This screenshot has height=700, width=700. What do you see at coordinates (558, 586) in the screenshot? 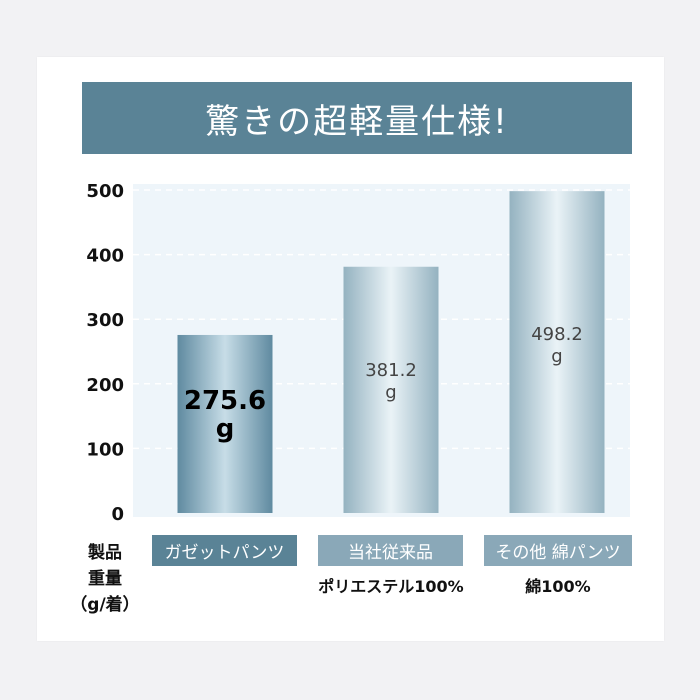
I see `category-sublabel: 綿100%` at bounding box center [558, 586].